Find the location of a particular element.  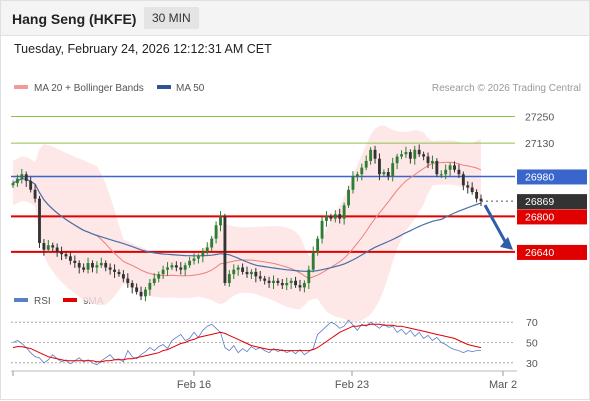

x-tick-label: Mar 2 is located at coordinates (503, 385).